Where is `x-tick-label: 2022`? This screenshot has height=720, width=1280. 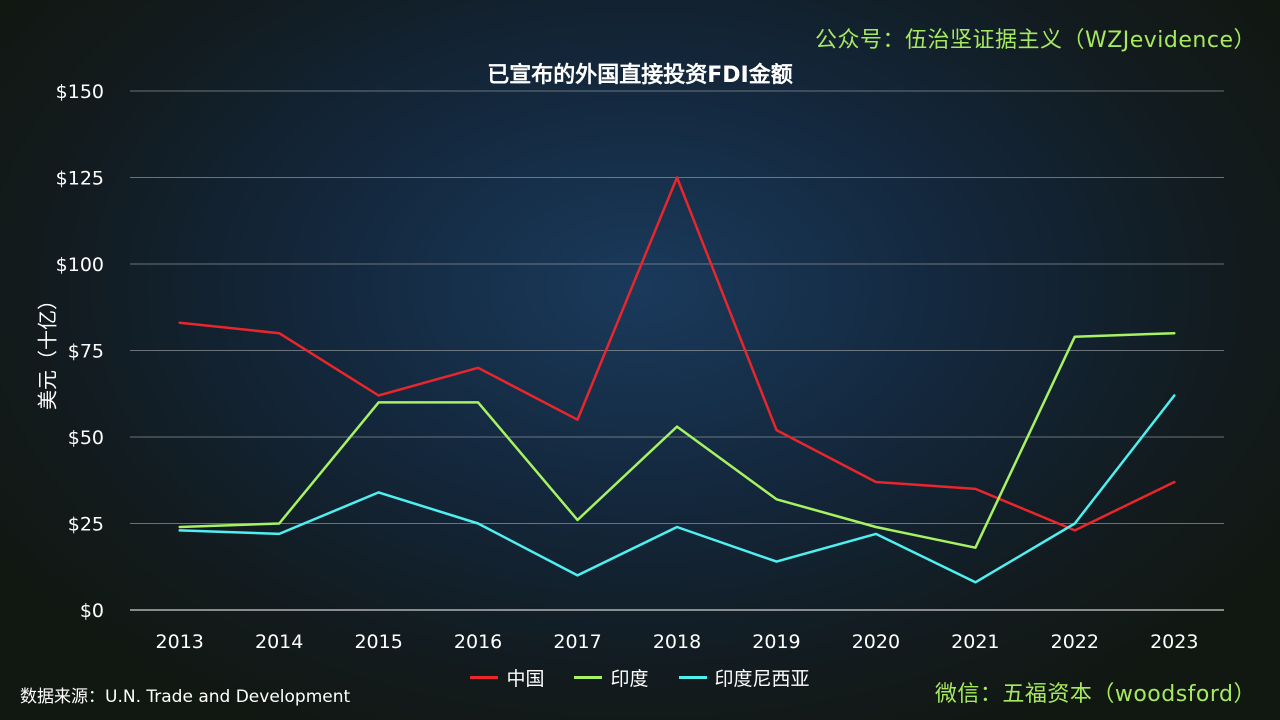
x-tick-label: 2022 is located at coordinates (1075, 642).